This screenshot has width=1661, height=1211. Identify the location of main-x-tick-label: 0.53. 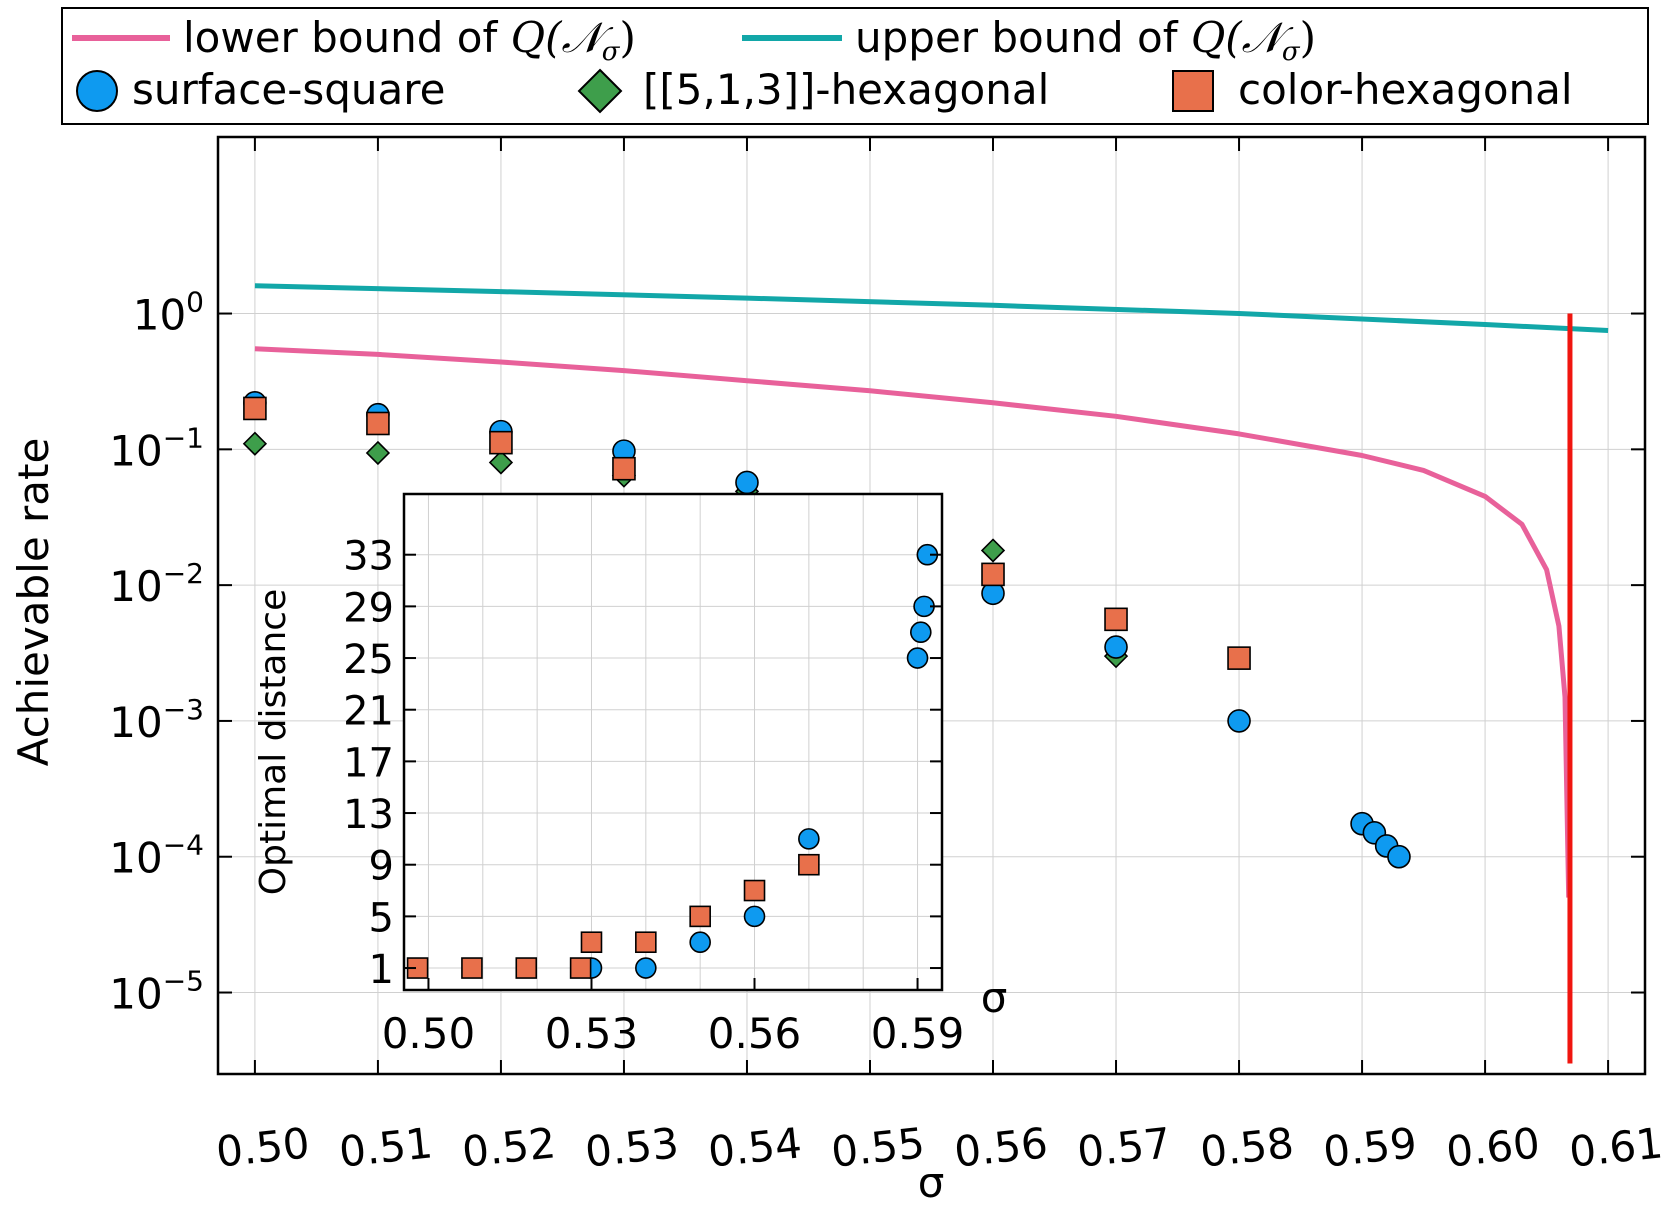
(632, 1147).